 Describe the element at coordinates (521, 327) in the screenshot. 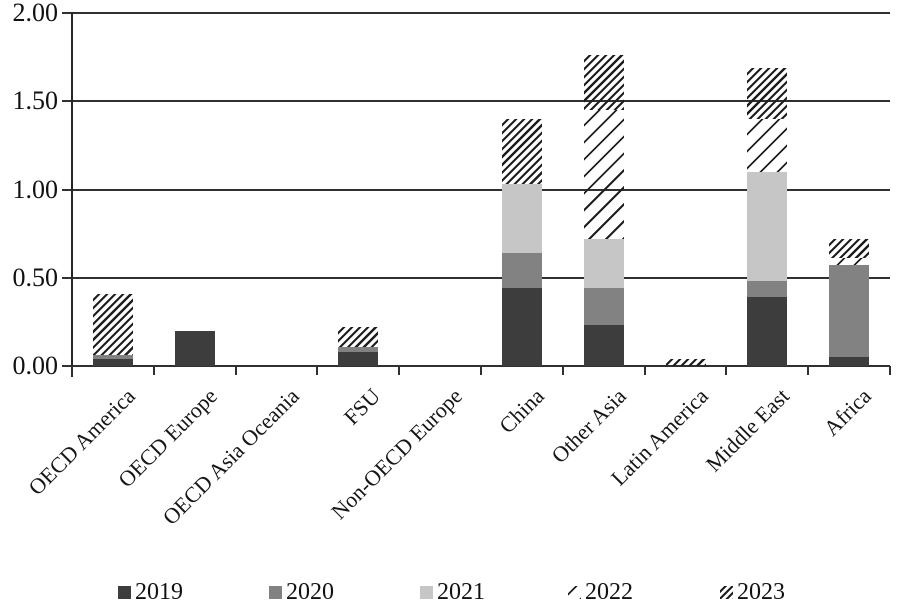

I see `bar-segment-2019-china` at that location.